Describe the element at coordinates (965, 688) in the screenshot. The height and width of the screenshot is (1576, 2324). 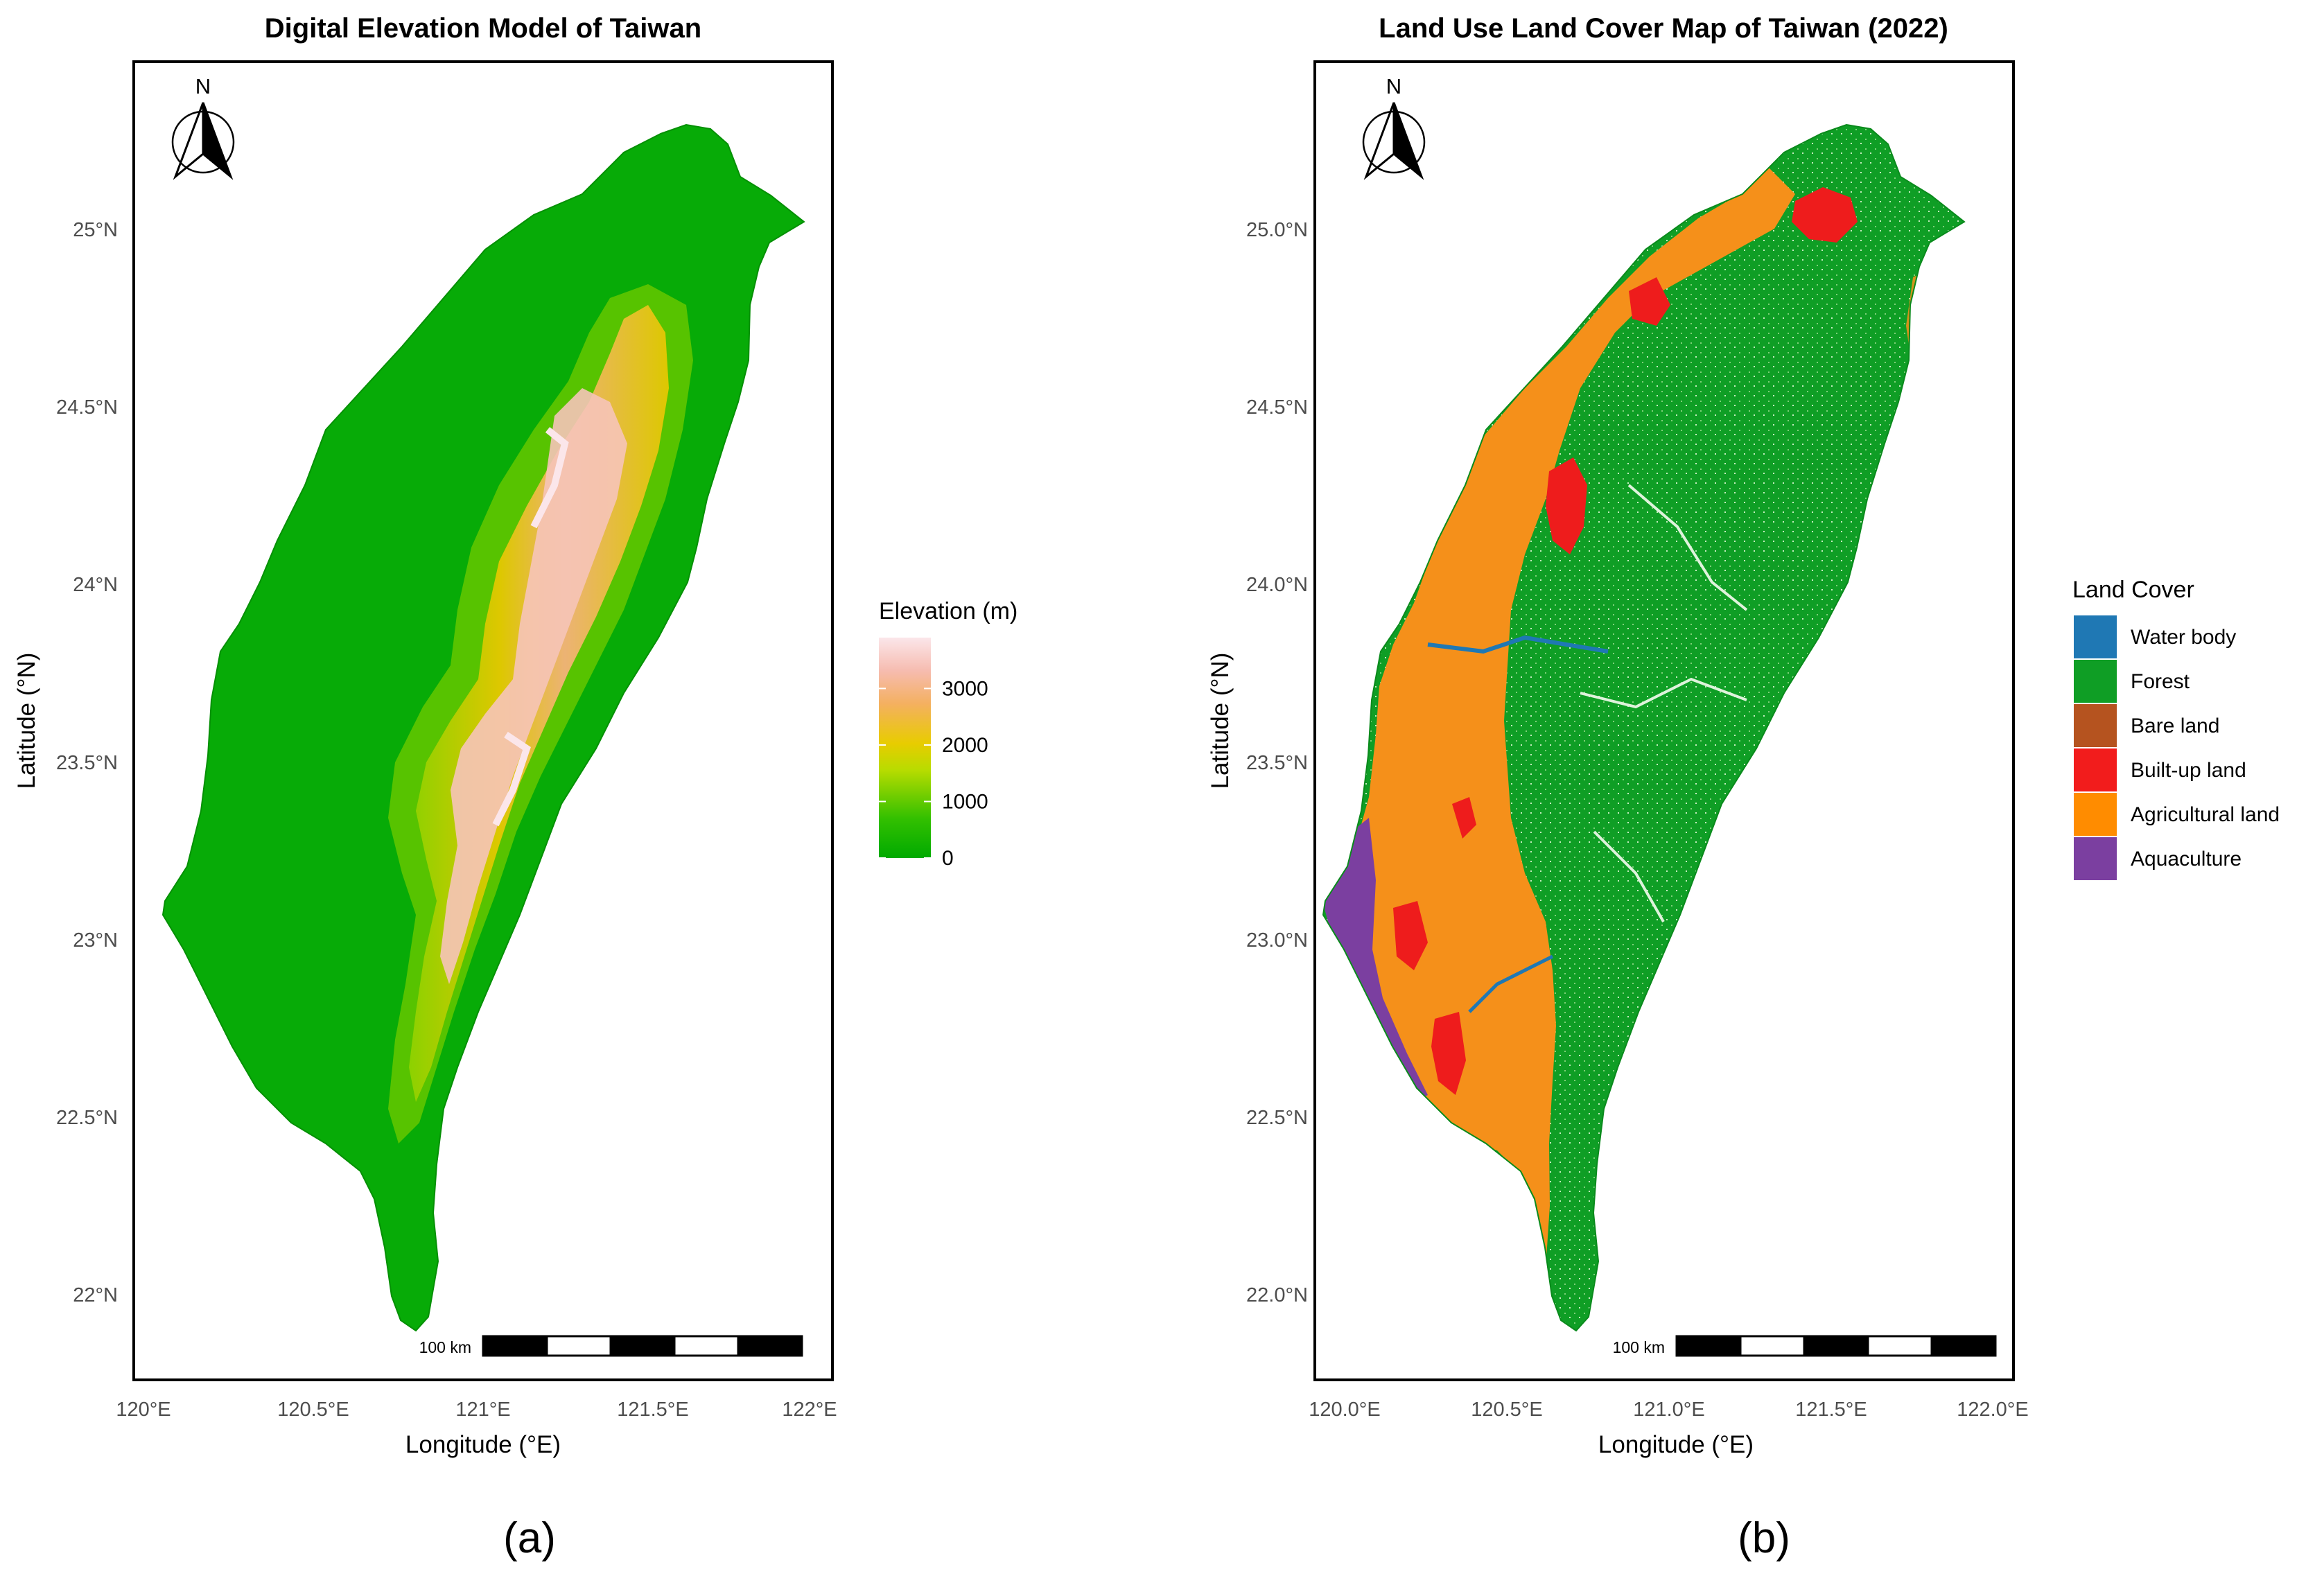
I see `colorbar-tick-label: 3000` at that location.